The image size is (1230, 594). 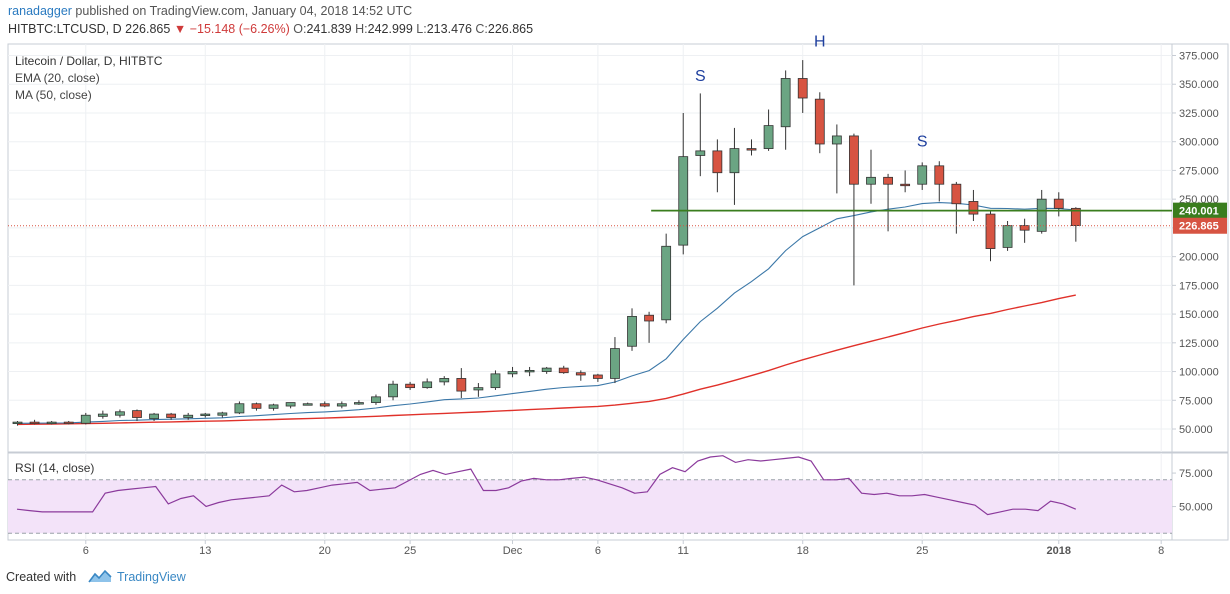 I want to click on pattern-annotation: H, so click(x=820, y=41).